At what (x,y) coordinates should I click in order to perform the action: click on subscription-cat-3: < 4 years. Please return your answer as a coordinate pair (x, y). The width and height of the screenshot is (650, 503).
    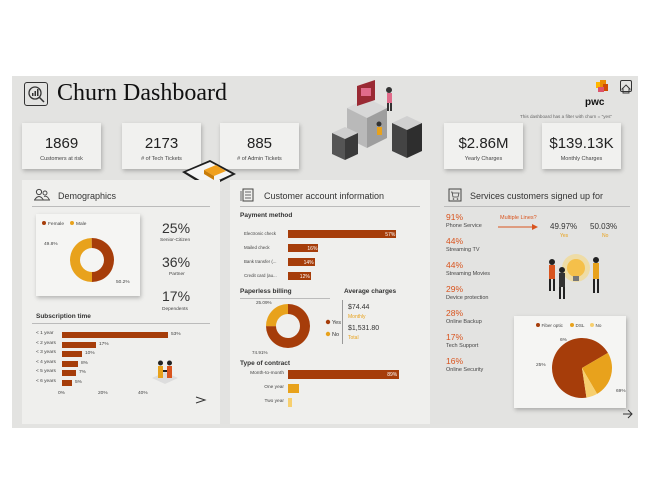
    Looking at the image, I should click on (46, 362).